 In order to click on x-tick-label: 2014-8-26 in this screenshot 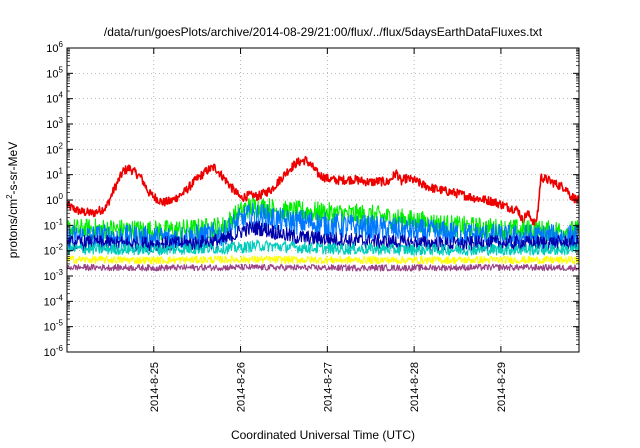, I will do `click(242, 387)`.